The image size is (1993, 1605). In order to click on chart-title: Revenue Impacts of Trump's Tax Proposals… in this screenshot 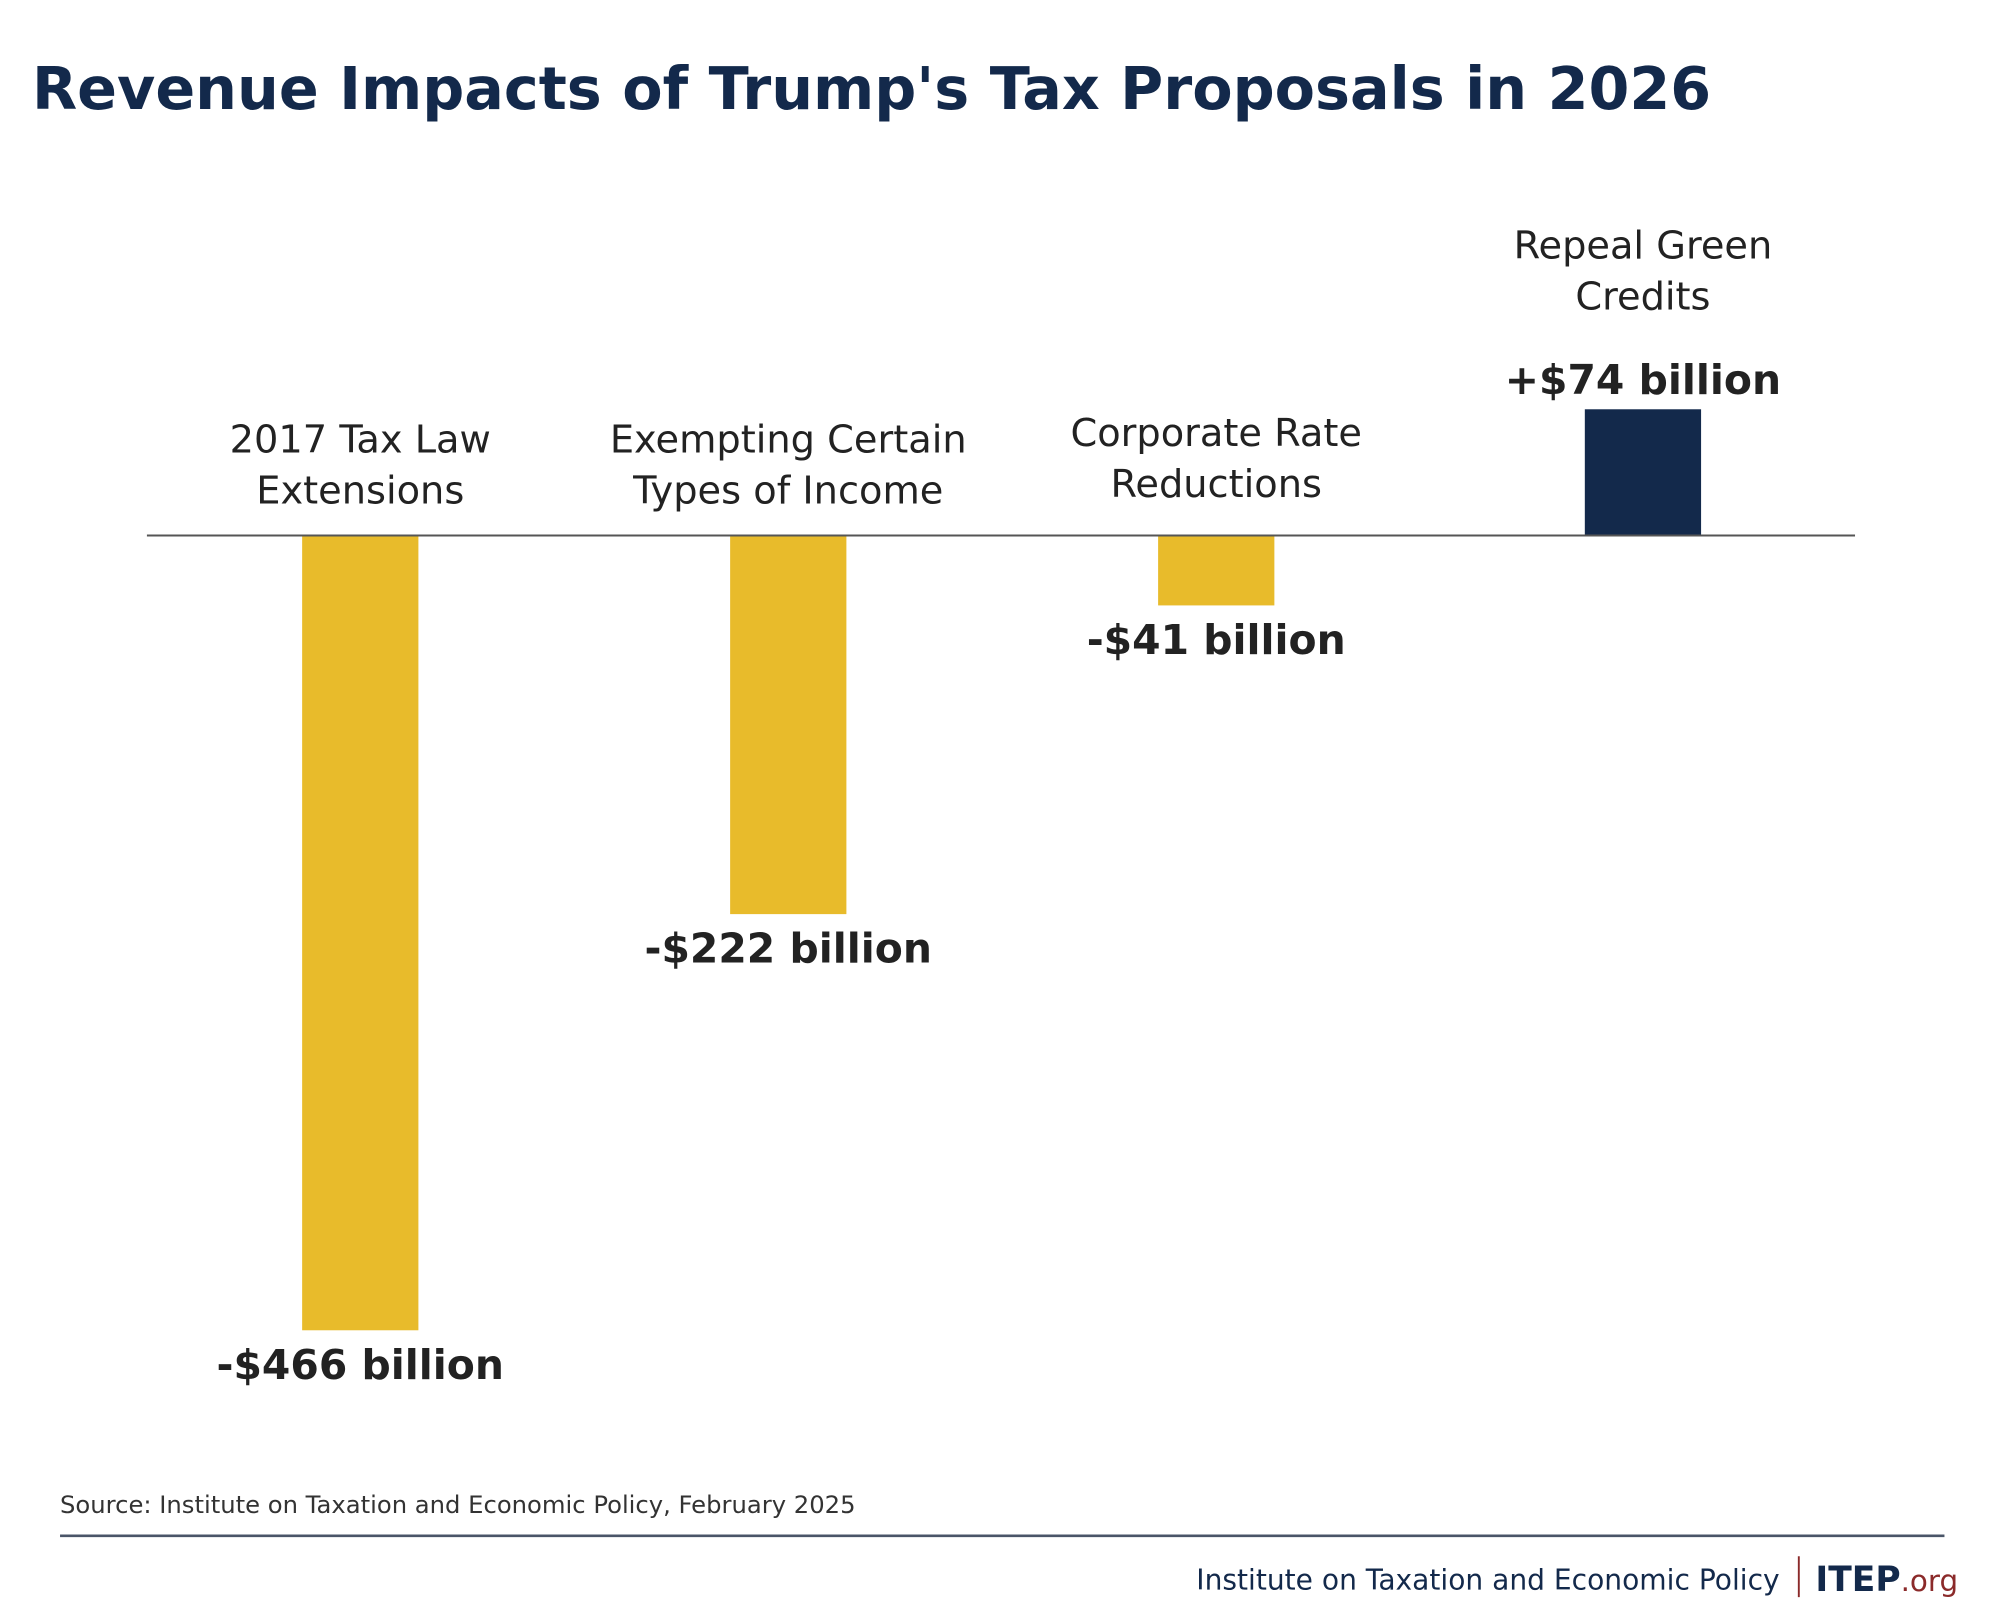, I will do `click(871, 88)`.